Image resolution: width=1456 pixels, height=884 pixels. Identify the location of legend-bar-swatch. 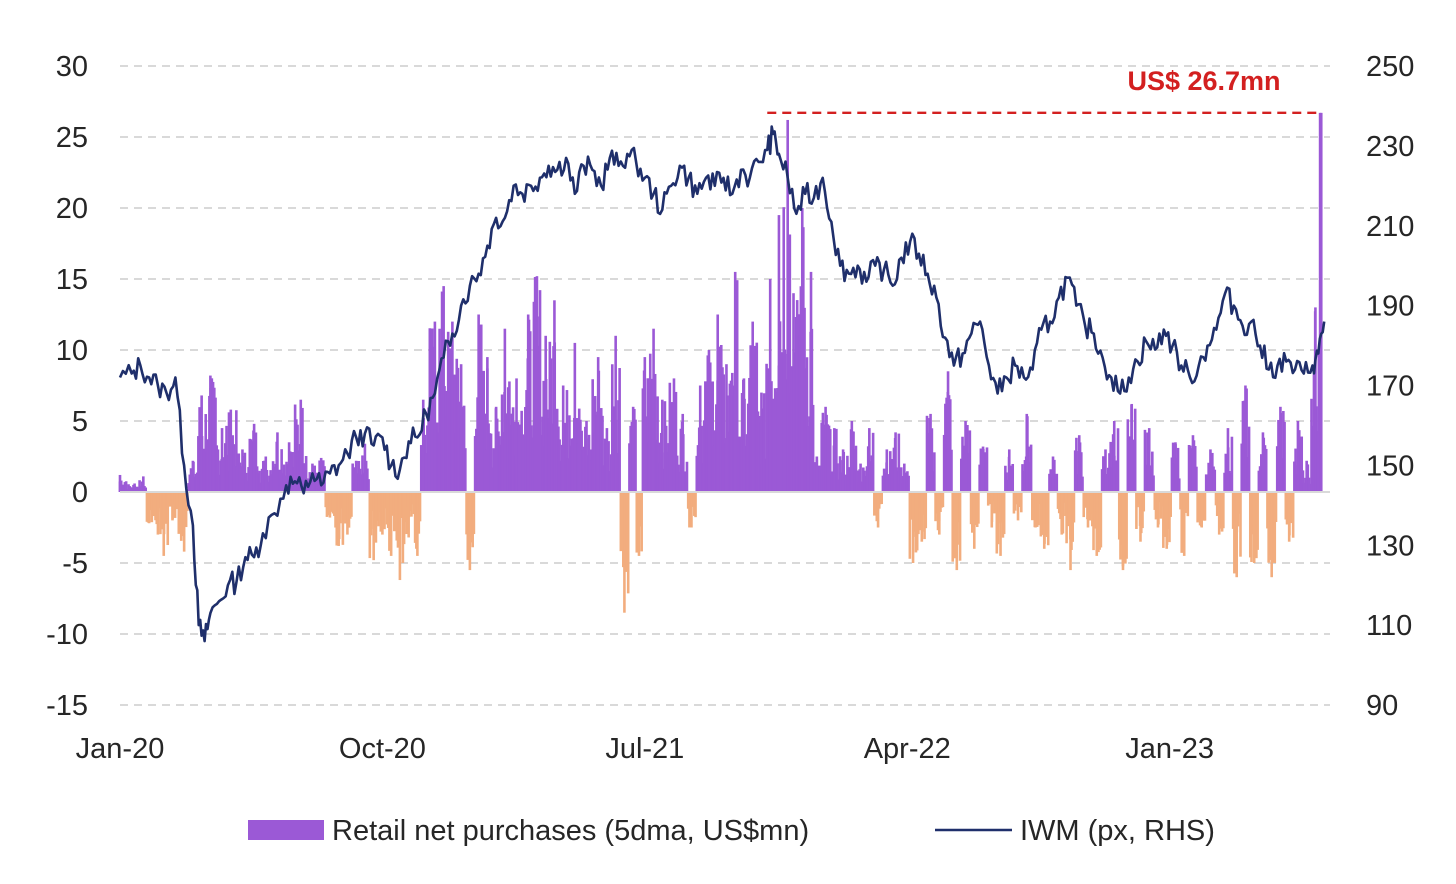
(286, 830).